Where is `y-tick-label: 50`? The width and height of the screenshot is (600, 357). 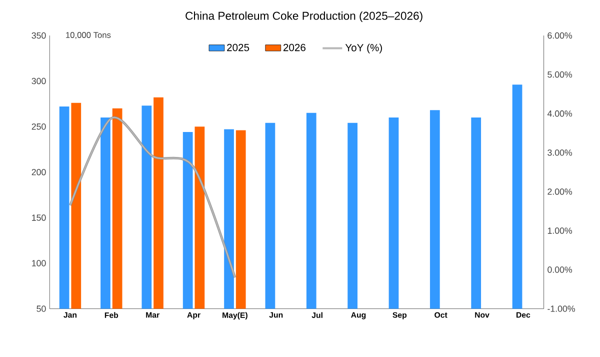 y-tick-label: 50 is located at coordinates (41, 309).